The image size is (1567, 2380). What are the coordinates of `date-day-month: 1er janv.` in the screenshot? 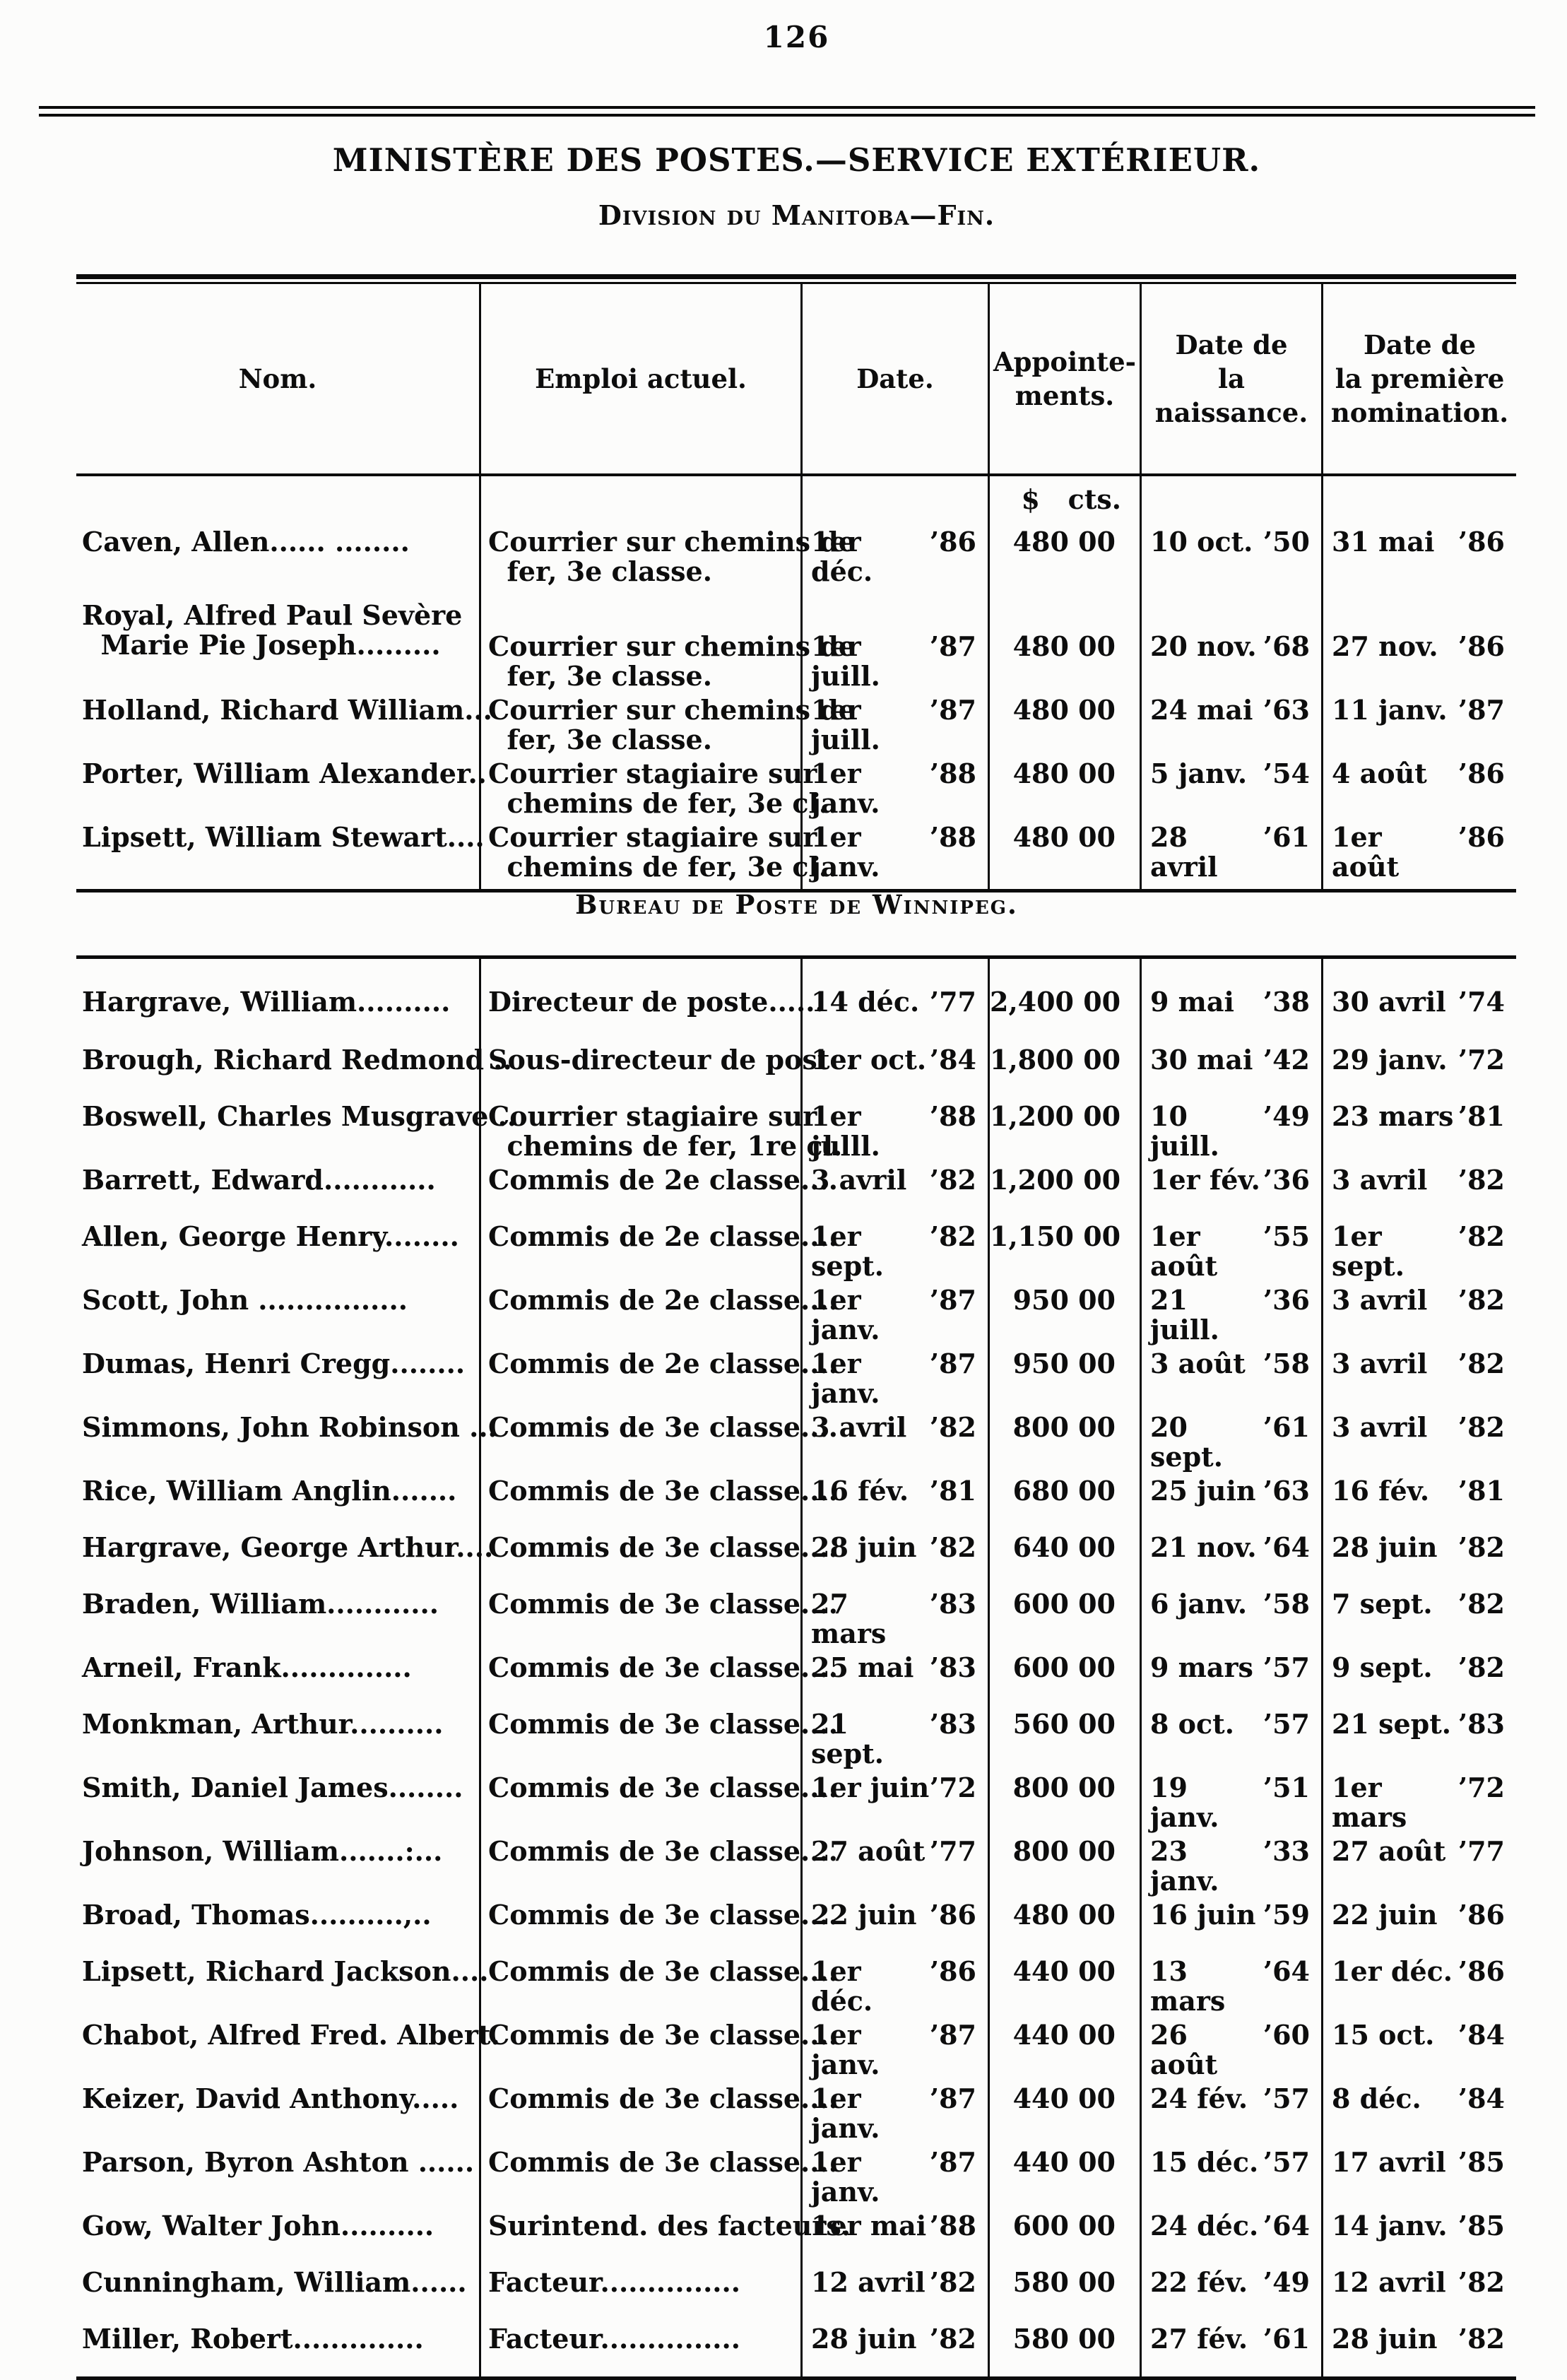 It's located at (845, 2113).